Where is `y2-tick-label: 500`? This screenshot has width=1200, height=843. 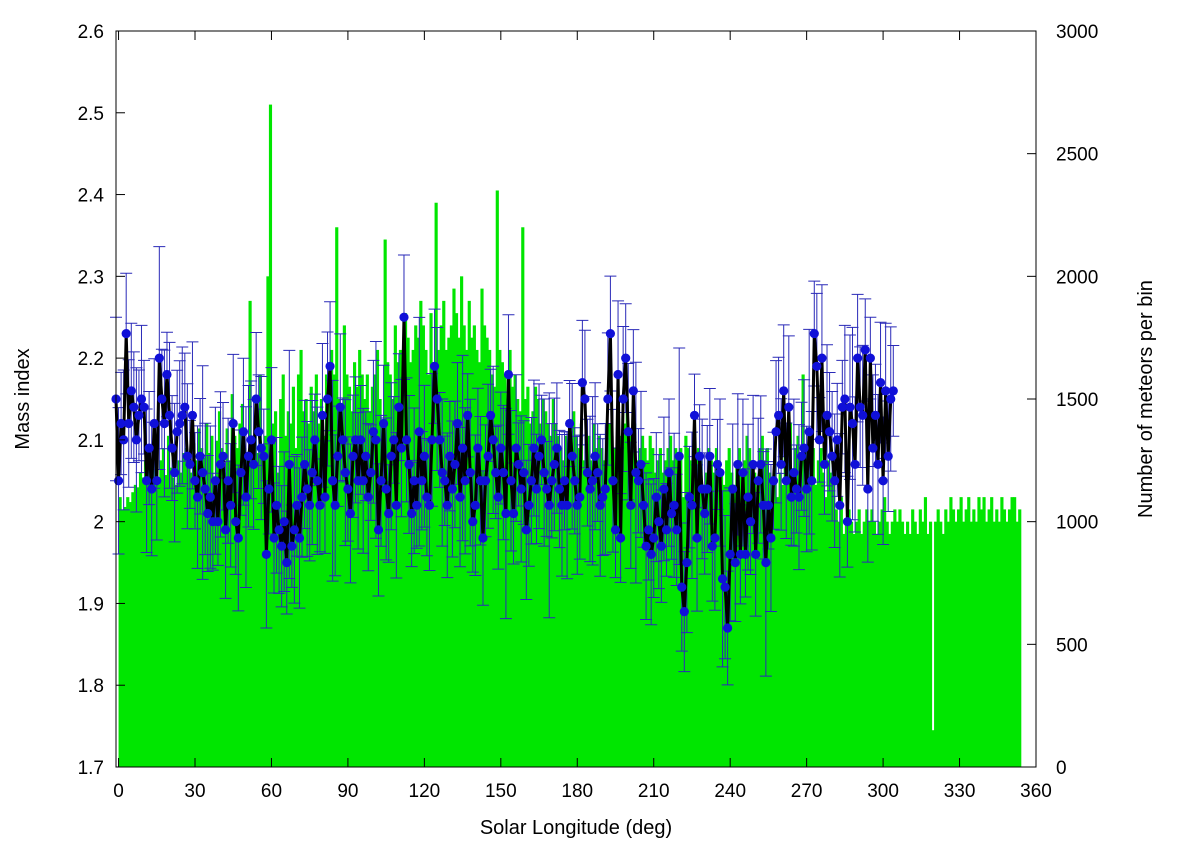
y2-tick-label: 500 is located at coordinates (1072, 645).